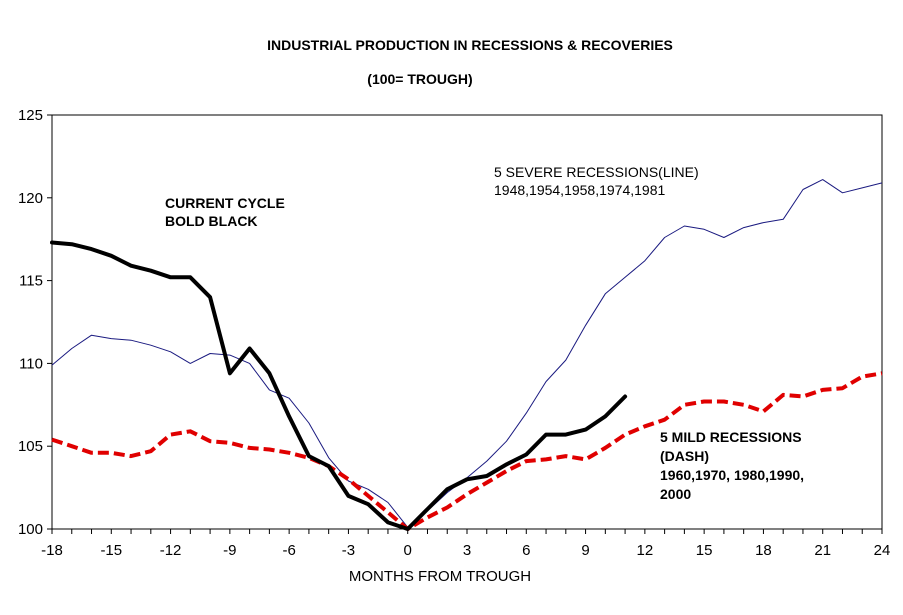 Image resolution: width=903 pixels, height=615 pixels. I want to click on y-tick-label: 105, so click(30, 446).